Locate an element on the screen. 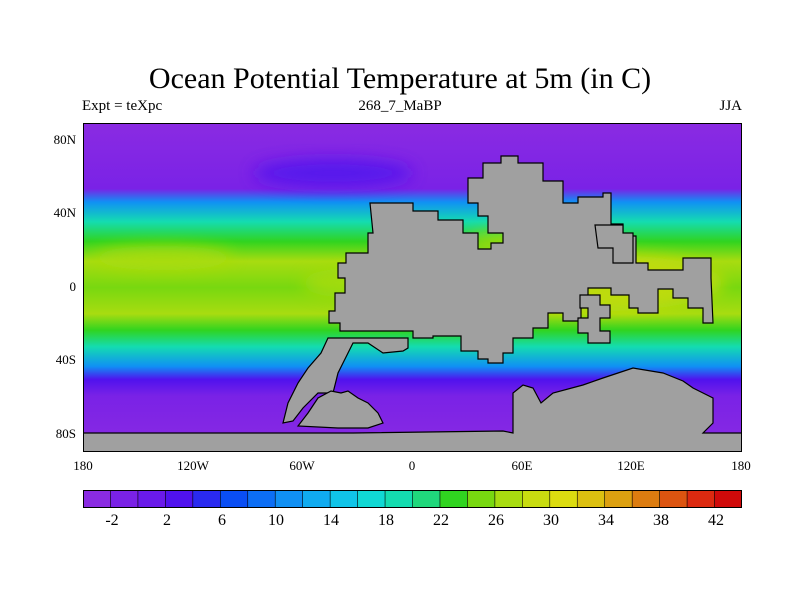  colorbar-label: 38 is located at coordinates (661, 520).